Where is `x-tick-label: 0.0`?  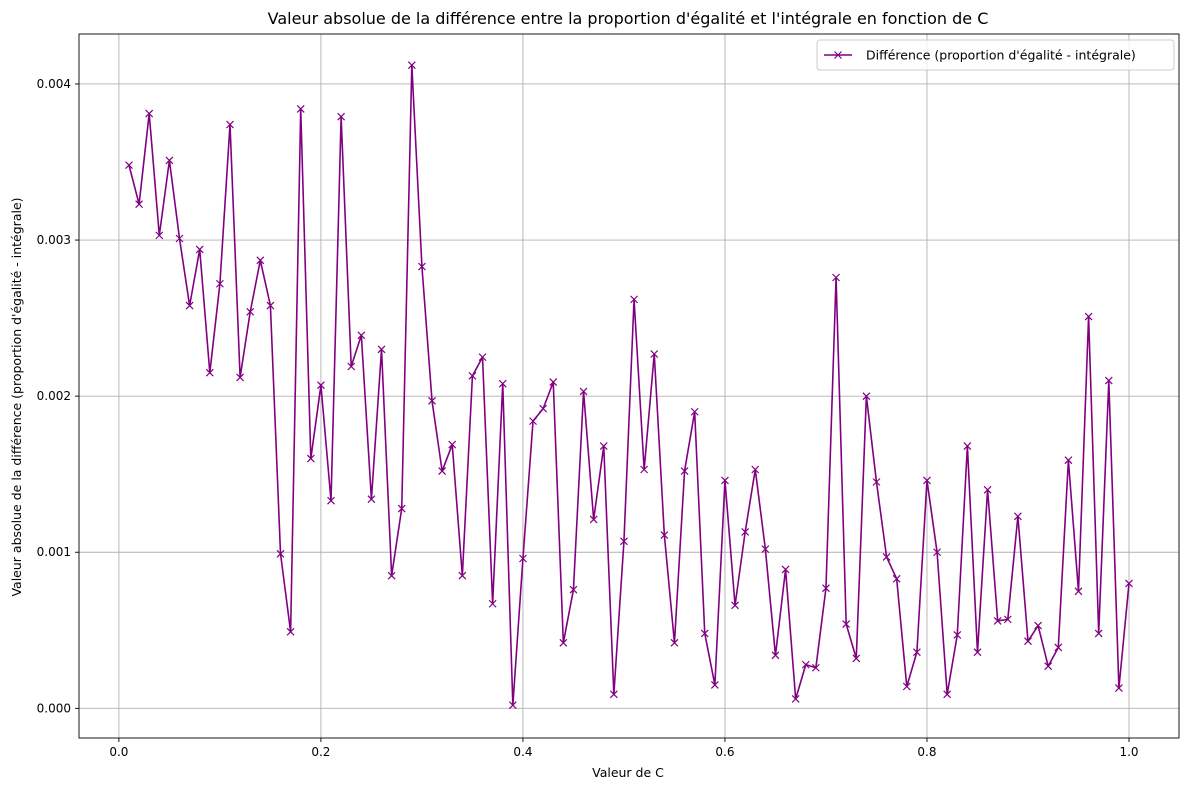
x-tick-label: 0.0 is located at coordinates (118, 752).